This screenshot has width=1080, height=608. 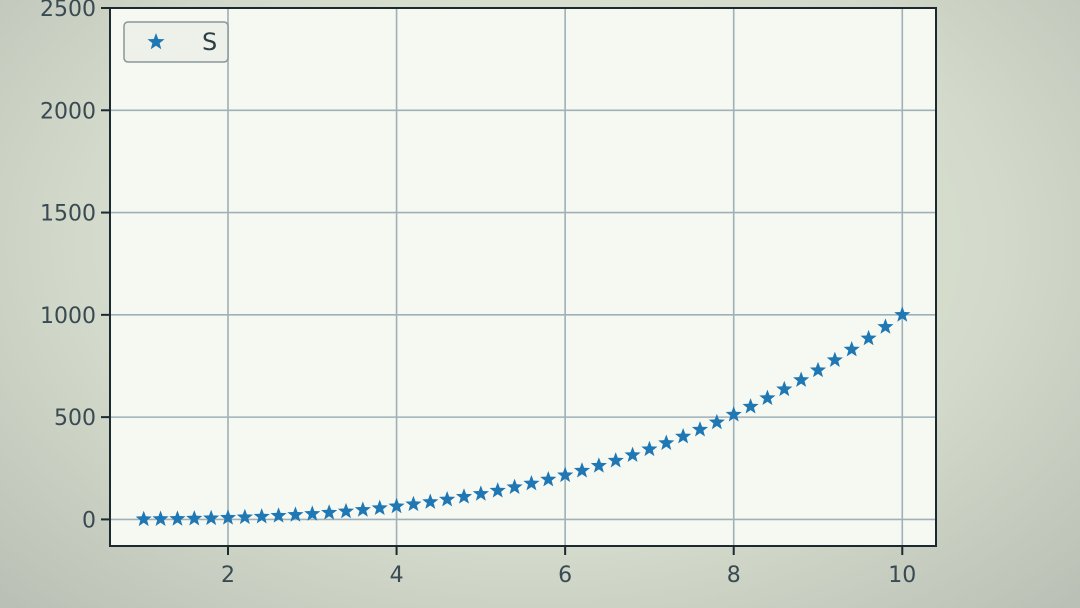 What do you see at coordinates (565, 575) in the screenshot?
I see `x-tick-label: 6` at bounding box center [565, 575].